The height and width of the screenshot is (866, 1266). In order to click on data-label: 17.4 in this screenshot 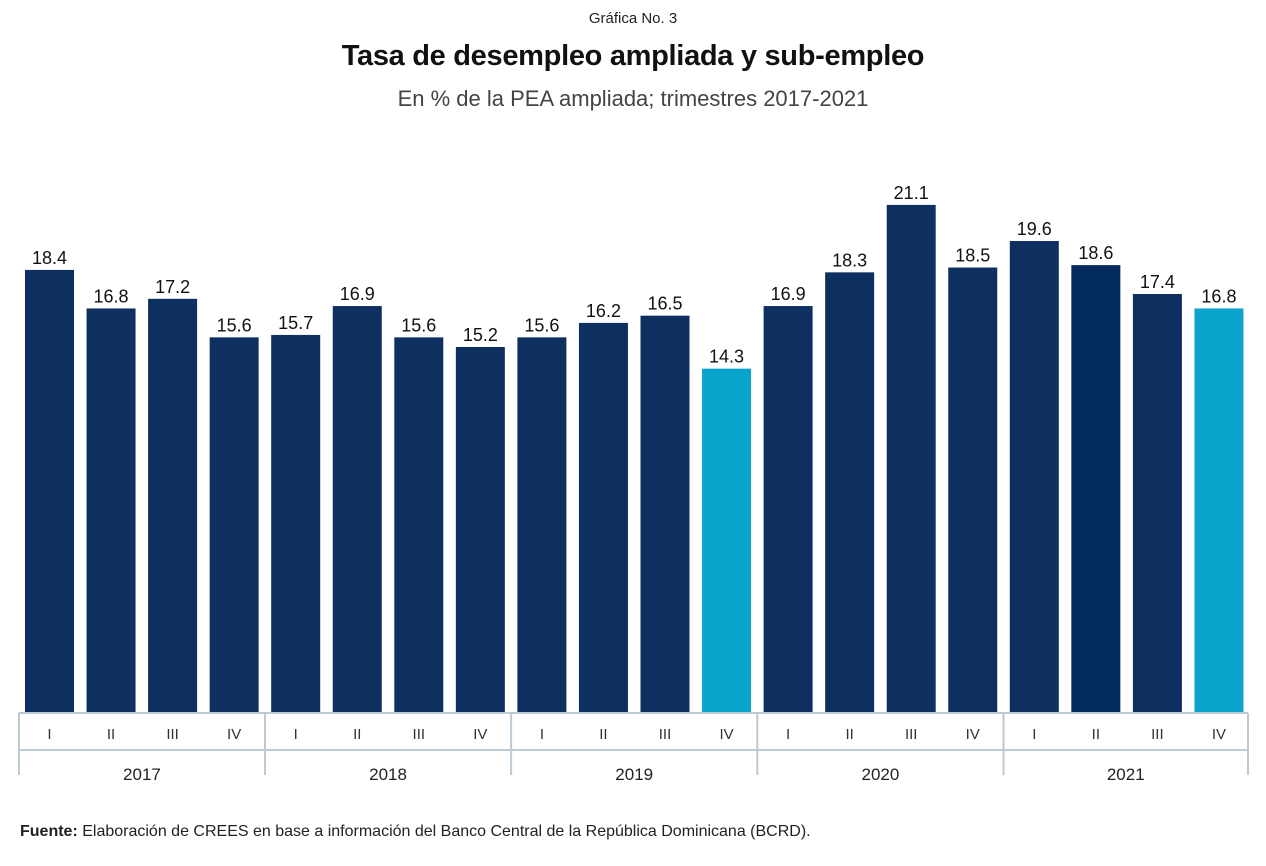, I will do `click(1157, 282)`.